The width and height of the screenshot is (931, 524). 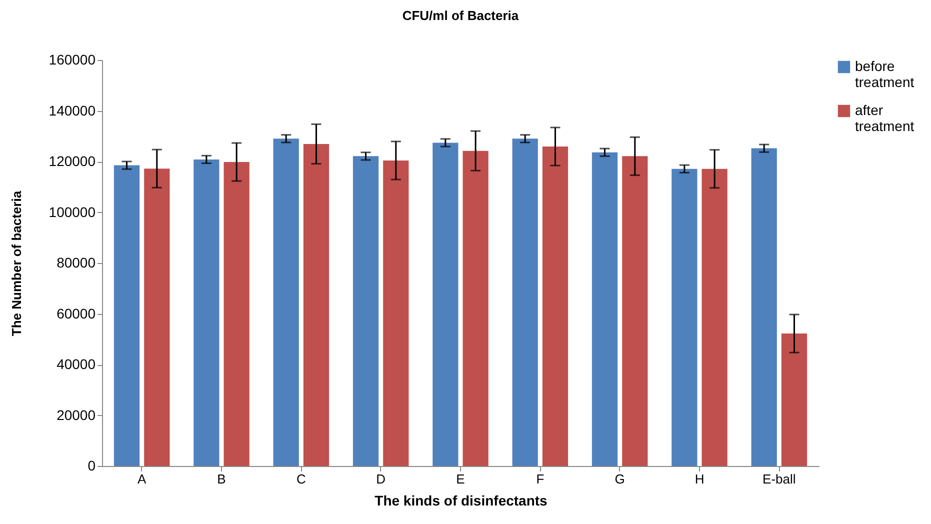 I want to click on y-tick-label: 0, so click(x=92, y=466).